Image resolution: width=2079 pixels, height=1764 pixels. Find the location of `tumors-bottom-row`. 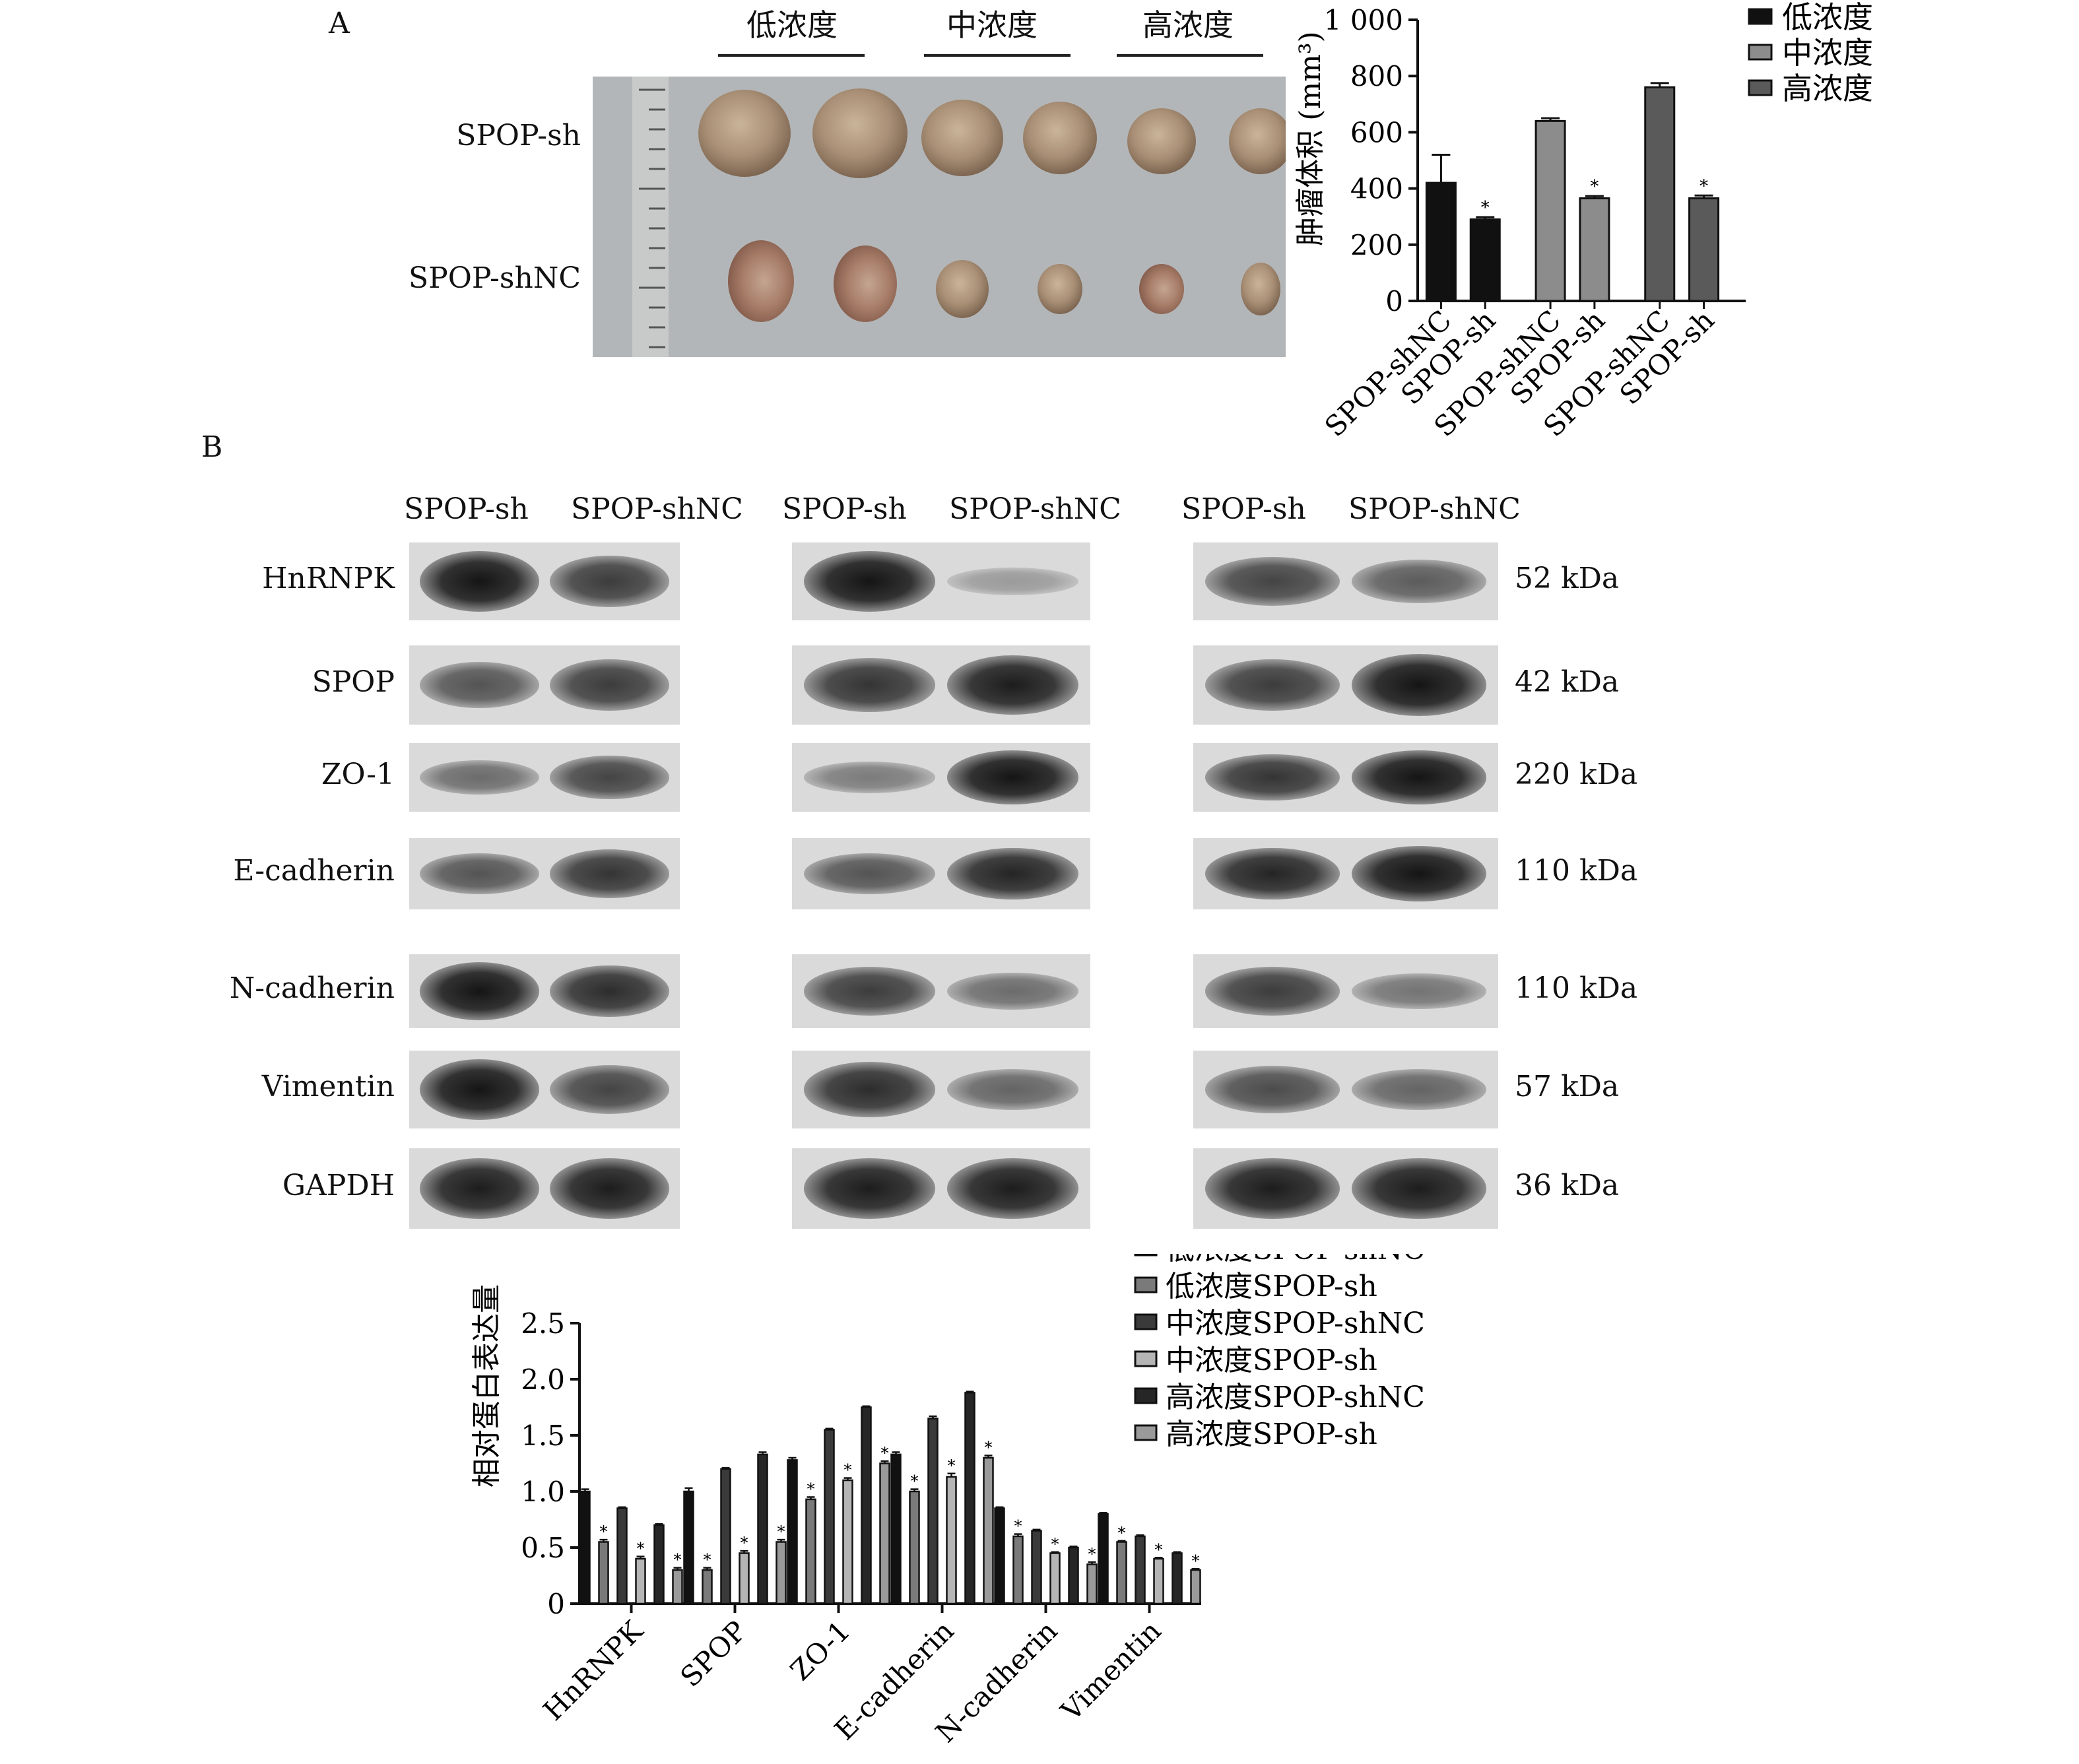

tumors-bottom-row is located at coordinates (1004, 281).